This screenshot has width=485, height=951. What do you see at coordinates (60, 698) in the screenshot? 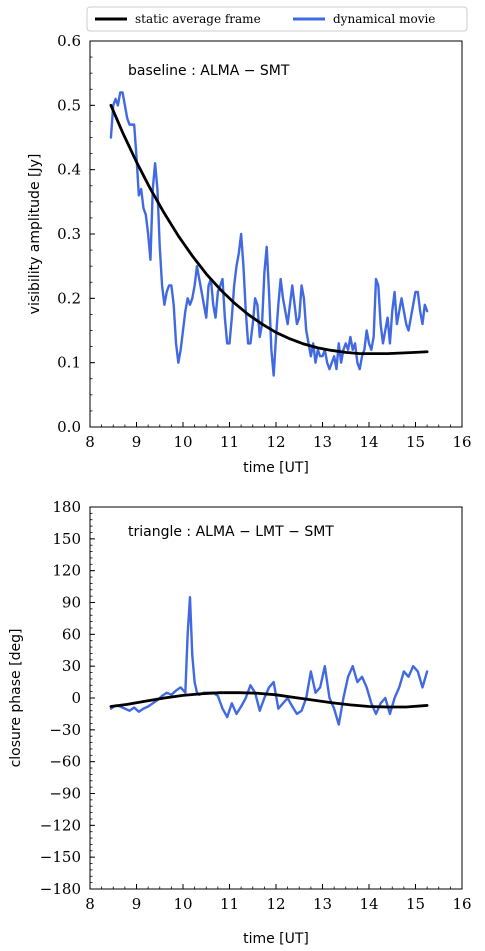
I see `y-tick-labels: 180 150 120 90 60 30 0 −30 −60 −90 −120 −150 −180` at bounding box center [60, 698].